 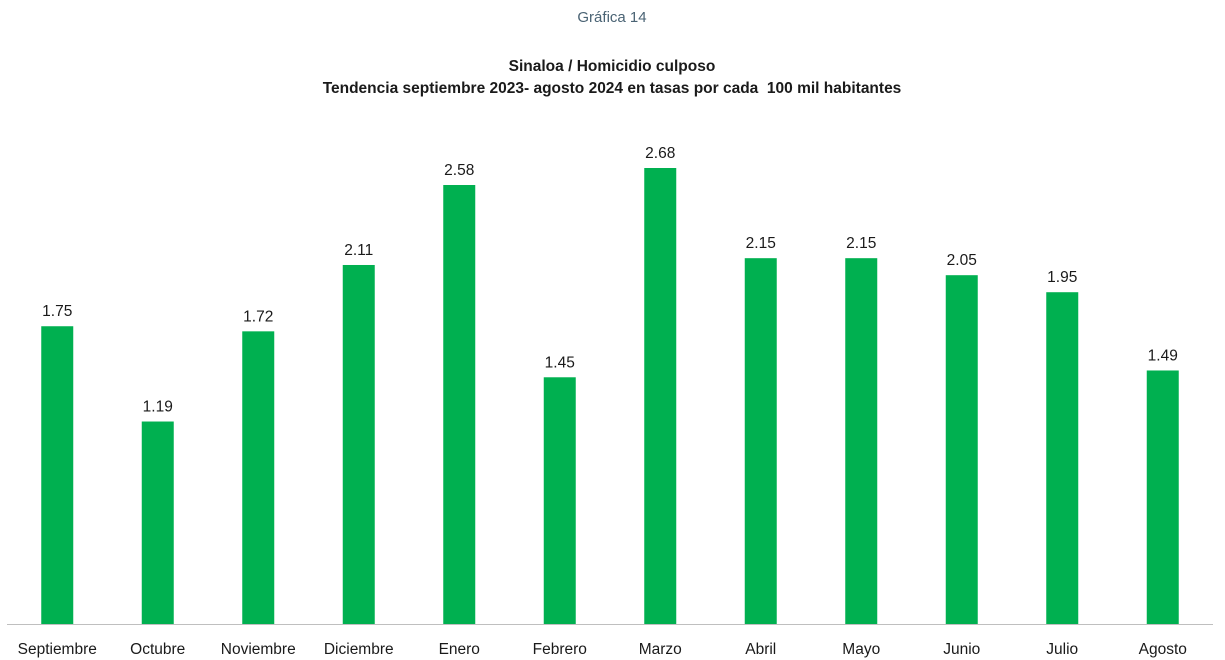 What do you see at coordinates (559, 500) in the screenshot?
I see `bar-febrero` at bounding box center [559, 500].